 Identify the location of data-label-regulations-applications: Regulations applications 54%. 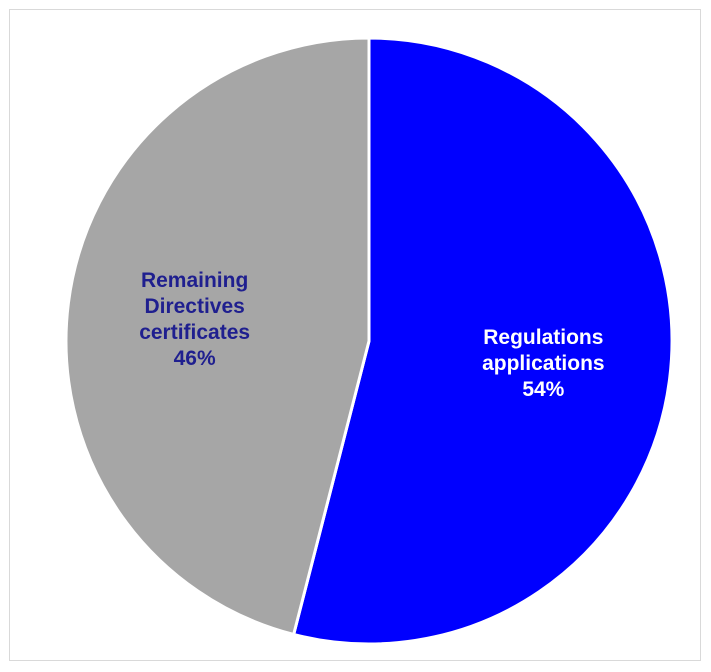
(543, 363).